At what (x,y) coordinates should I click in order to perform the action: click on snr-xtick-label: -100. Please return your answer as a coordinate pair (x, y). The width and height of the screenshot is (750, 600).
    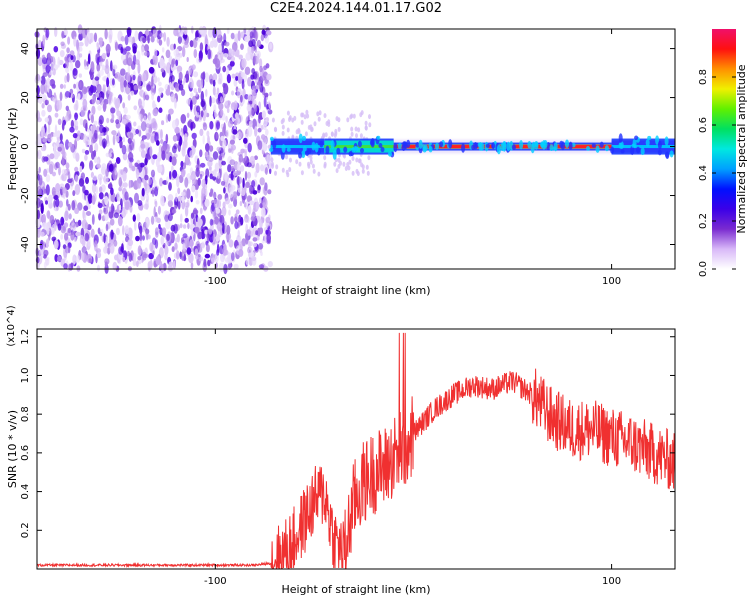
    Looking at the image, I should click on (215, 581).